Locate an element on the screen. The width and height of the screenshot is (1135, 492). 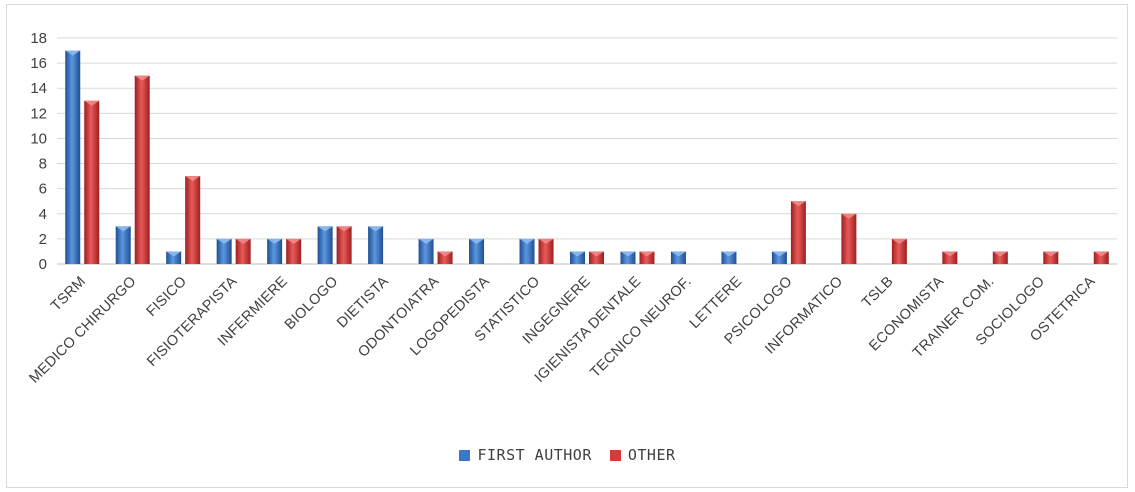
legend: FIRST AUTHOR OTHER is located at coordinates (567, 455).